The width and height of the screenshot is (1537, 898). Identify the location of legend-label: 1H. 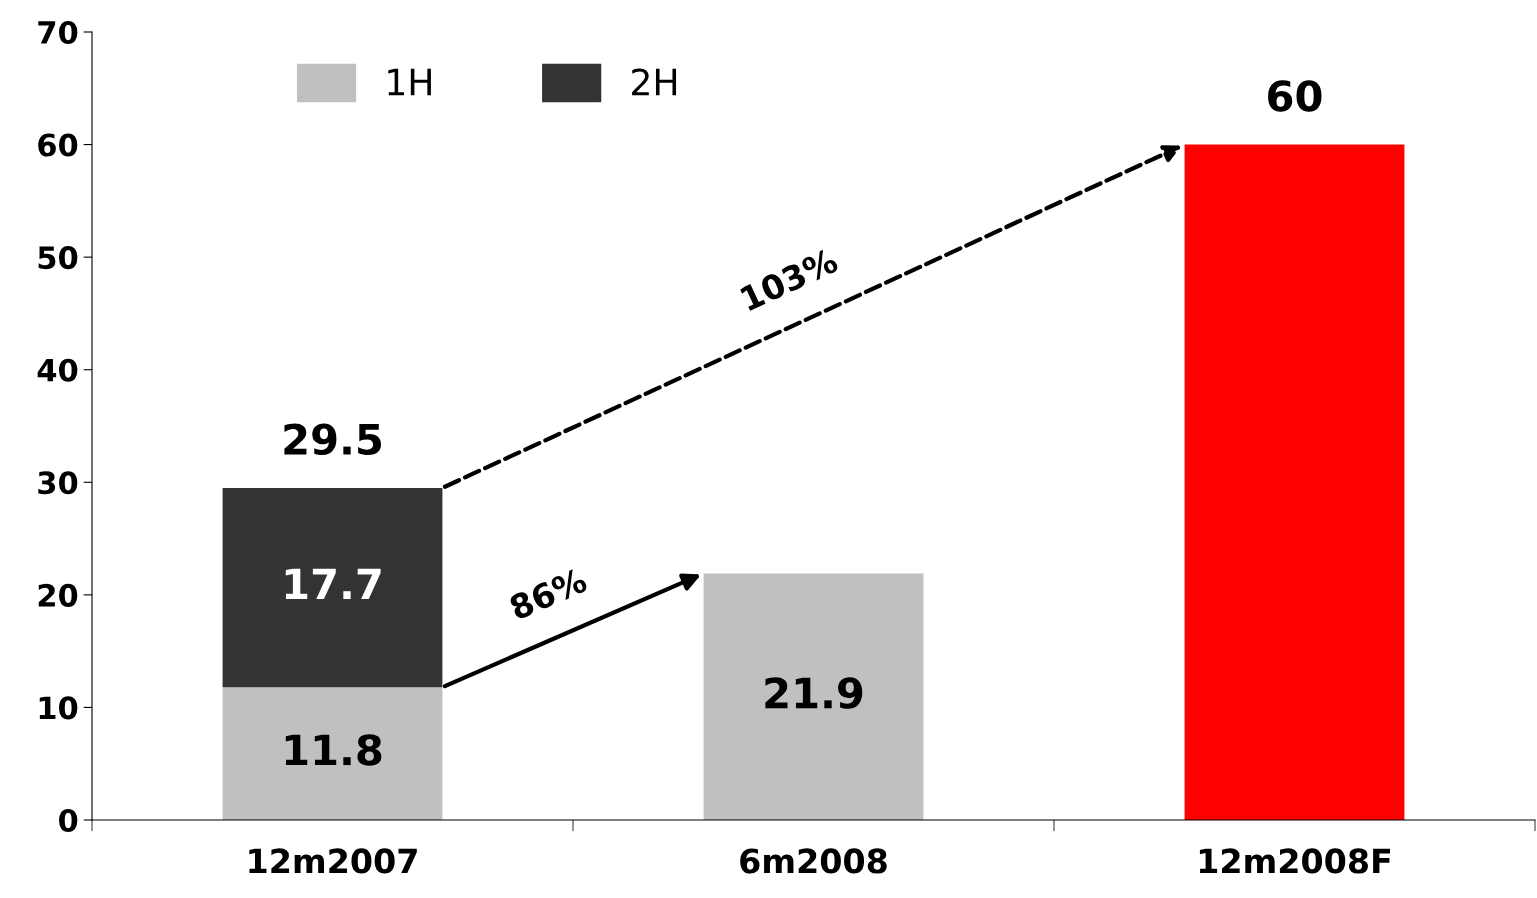
(409, 82).